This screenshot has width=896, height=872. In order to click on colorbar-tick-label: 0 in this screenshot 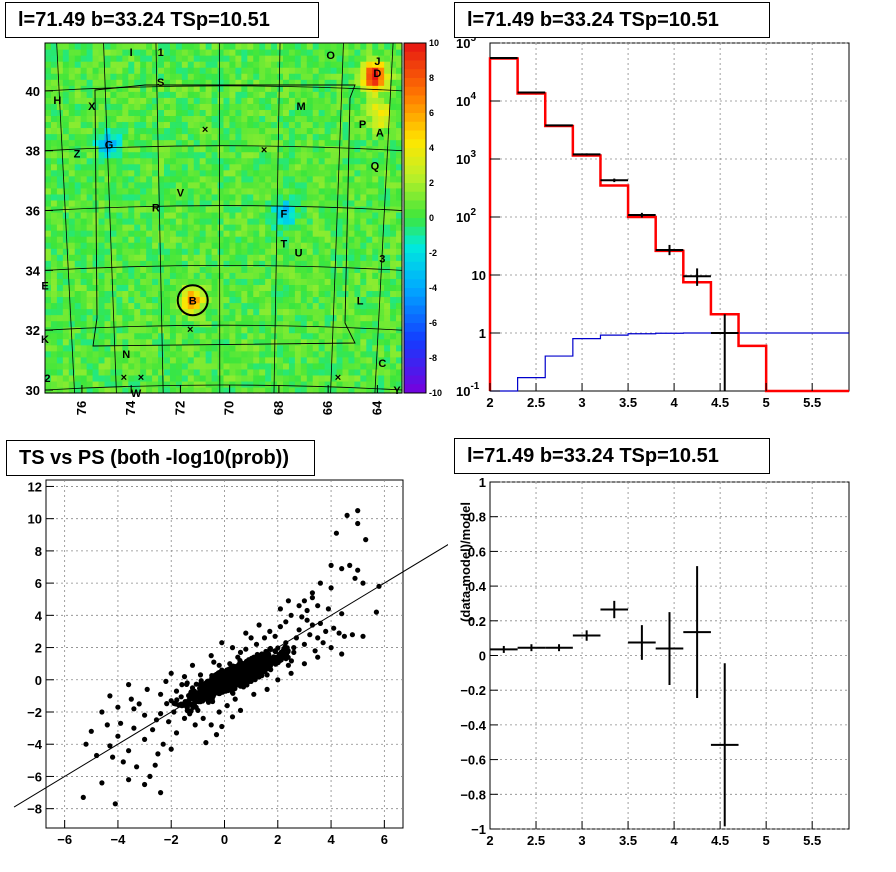, I will do `click(431, 218)`.